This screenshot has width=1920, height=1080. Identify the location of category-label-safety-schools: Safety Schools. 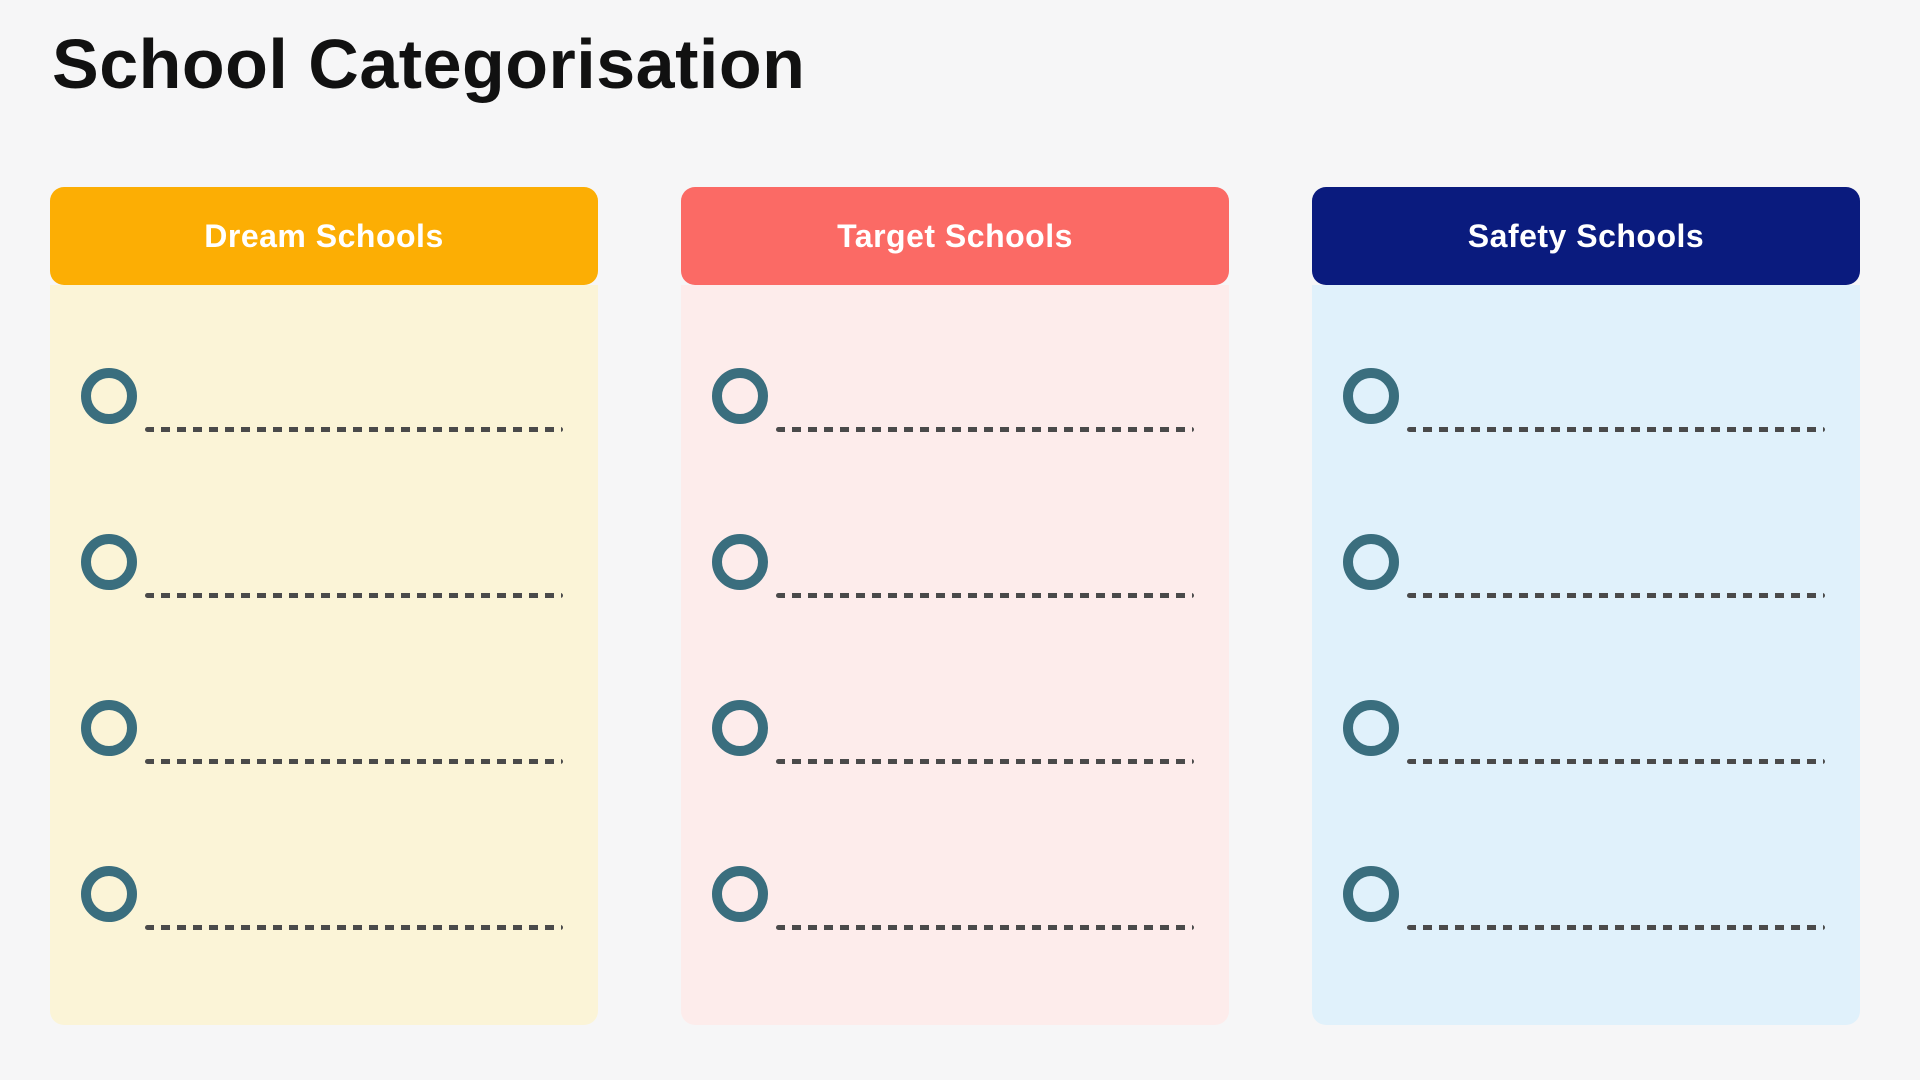
(1586, 235).